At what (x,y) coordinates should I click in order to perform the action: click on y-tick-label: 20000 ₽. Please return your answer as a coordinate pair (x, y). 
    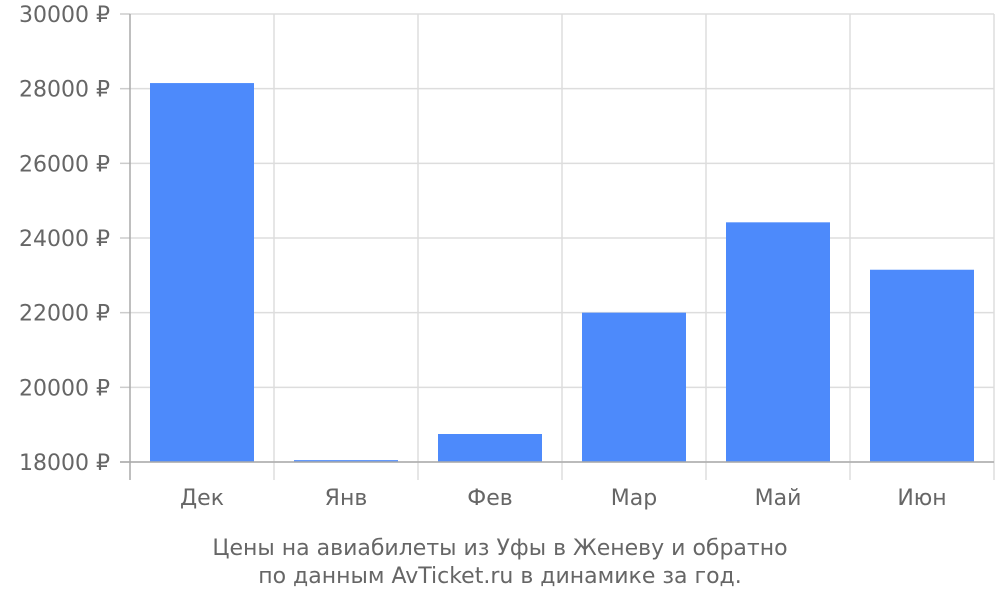
    Looking at the image, I should click on (64, 388).